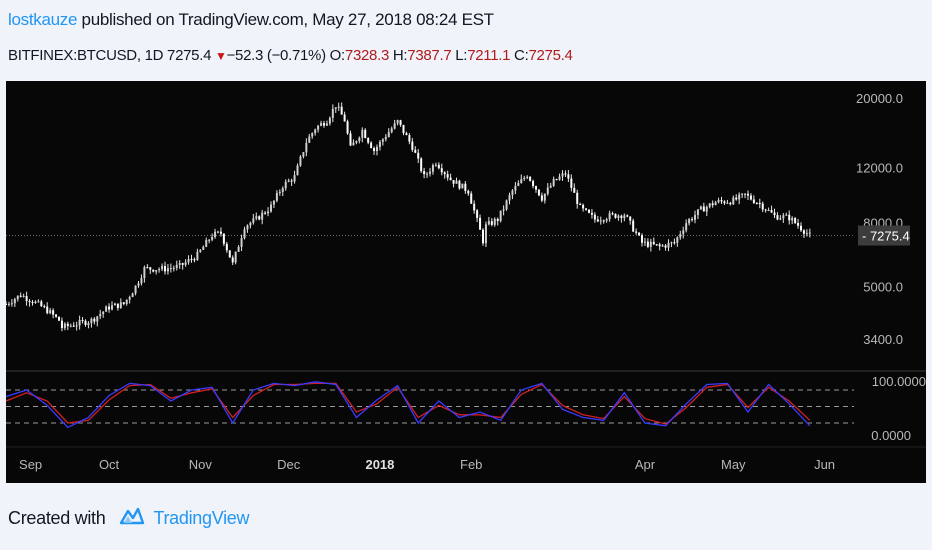  What do you see at coordinates (86, 55) in the screenshot?
I see `symbol-label: BITFINEX:BTCUSD, 1D` at bounding box center [86, 55].